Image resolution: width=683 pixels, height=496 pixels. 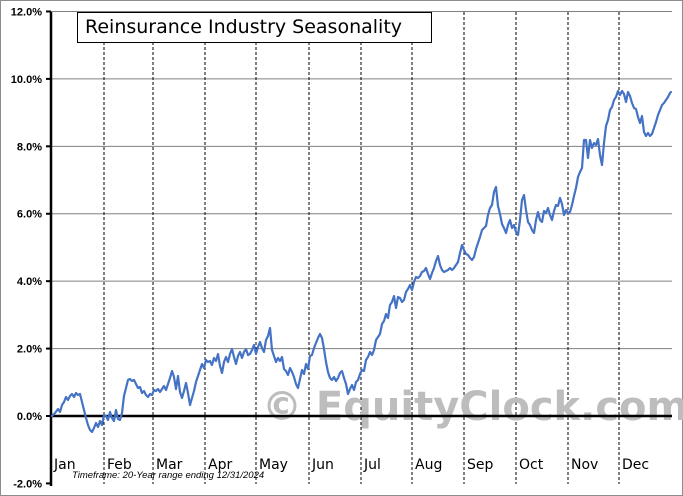 What do you see at coordinates (26, 80) in the screenshot?
I see `y-tick-label: 10.0%` at bounding box center [26, 80].